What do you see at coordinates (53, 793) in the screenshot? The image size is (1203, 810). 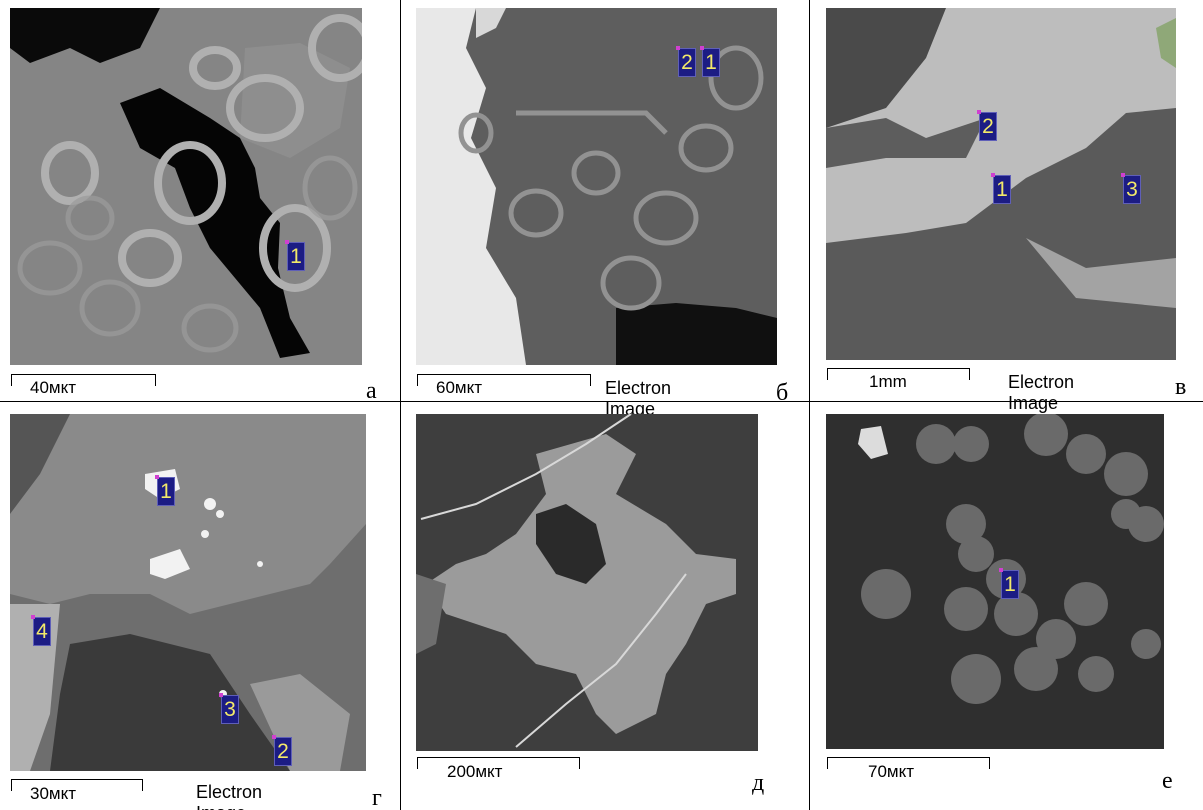 I see `scale-label-g: 30мкт` at bounding box center [53, 793].